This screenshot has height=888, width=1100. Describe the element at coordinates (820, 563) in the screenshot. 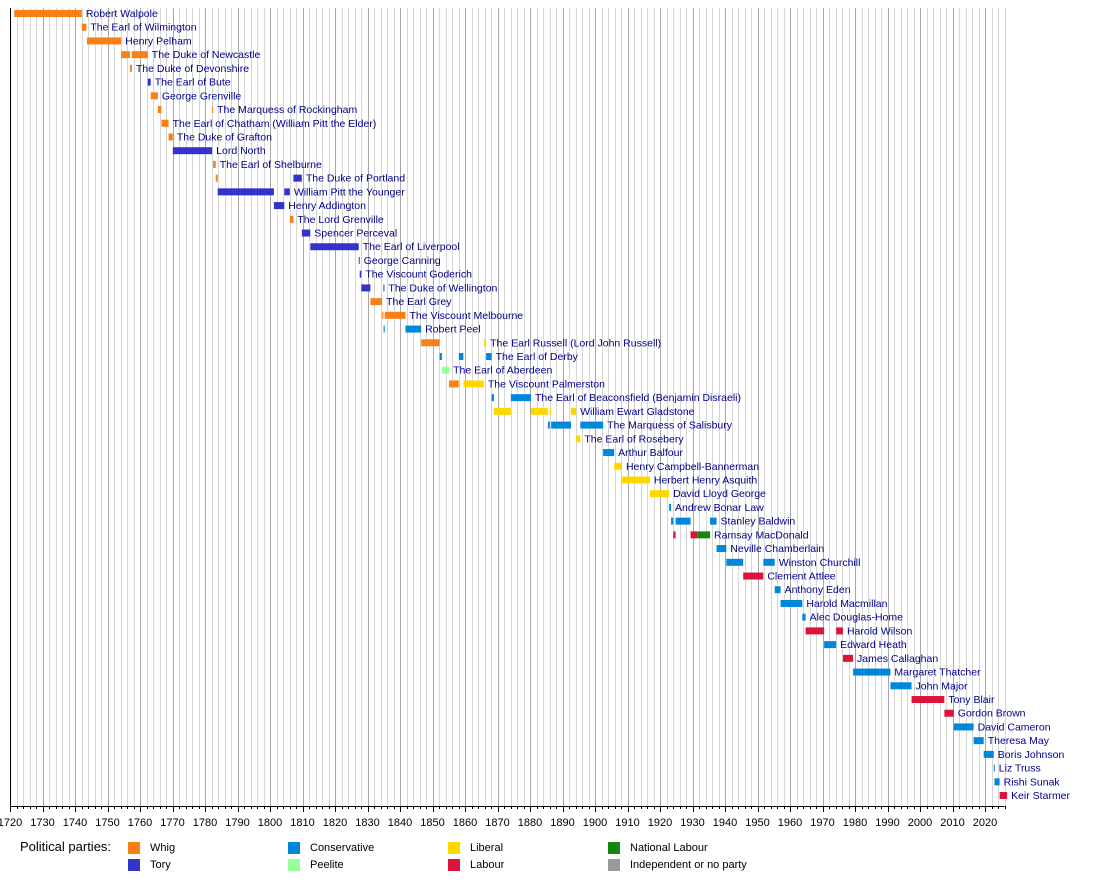

I see `pm-label: Winston Churchill` at that location.